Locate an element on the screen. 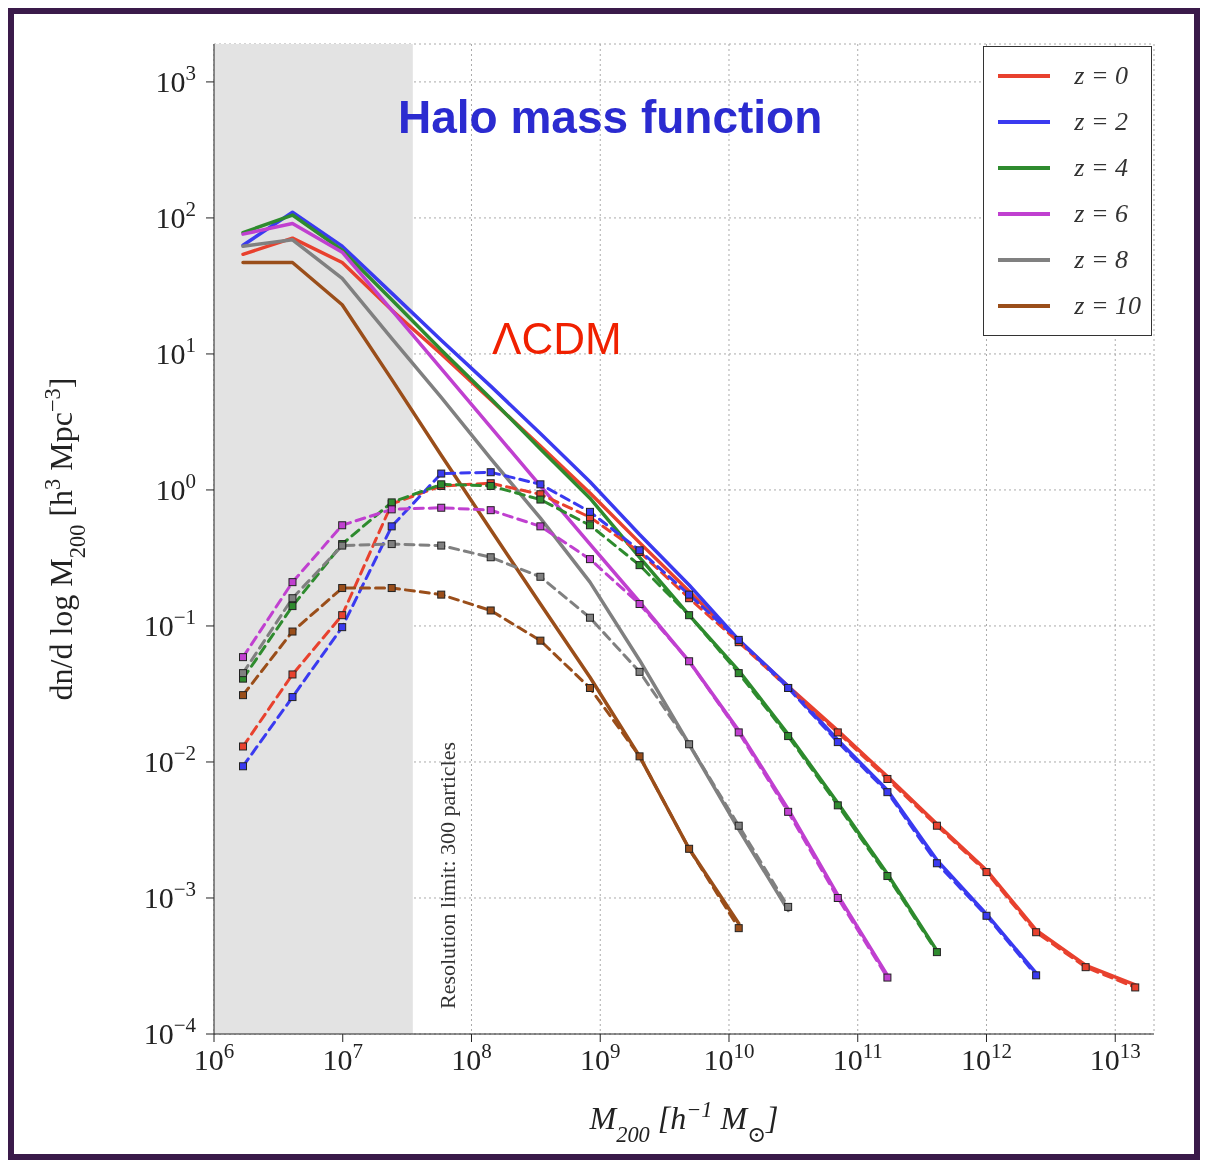  x-tick-label: 10$^{8}$ is located at coordinates (471, 1057).